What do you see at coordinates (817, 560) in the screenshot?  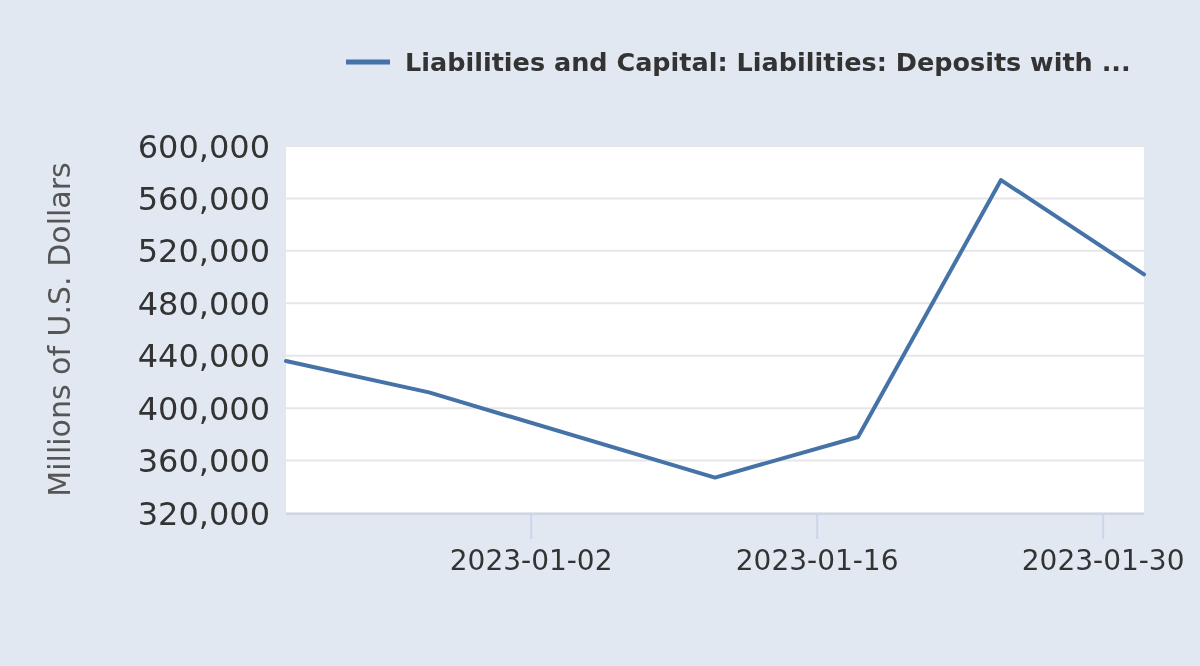 I see `x-tick-label: 2023-01-16` at bounding box center [817, 560].